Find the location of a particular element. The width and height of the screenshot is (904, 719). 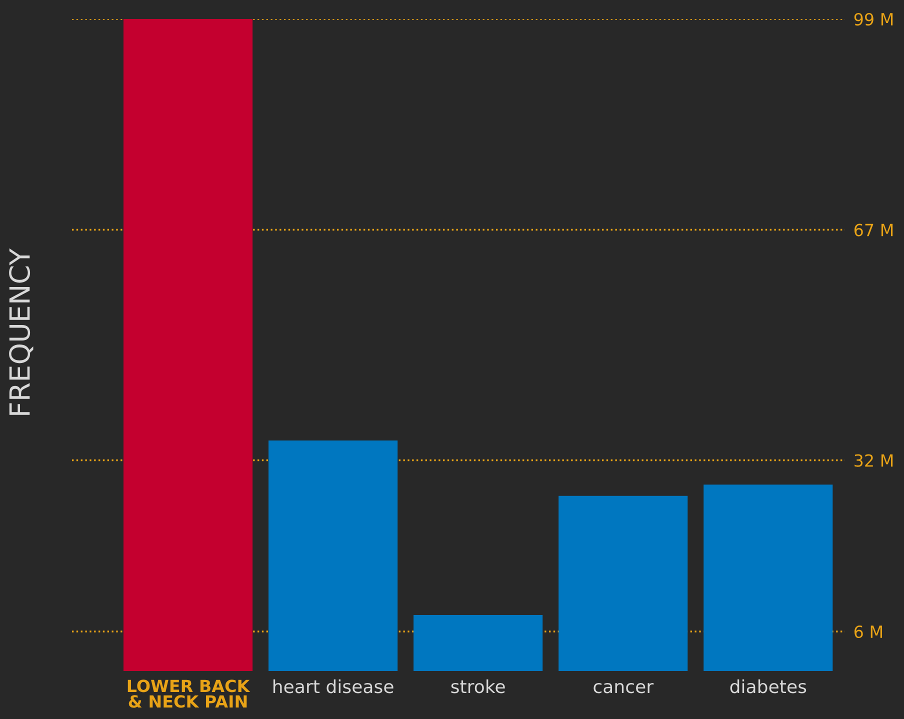

y-tick-label: 6 M is located at coordinates (868, 631).